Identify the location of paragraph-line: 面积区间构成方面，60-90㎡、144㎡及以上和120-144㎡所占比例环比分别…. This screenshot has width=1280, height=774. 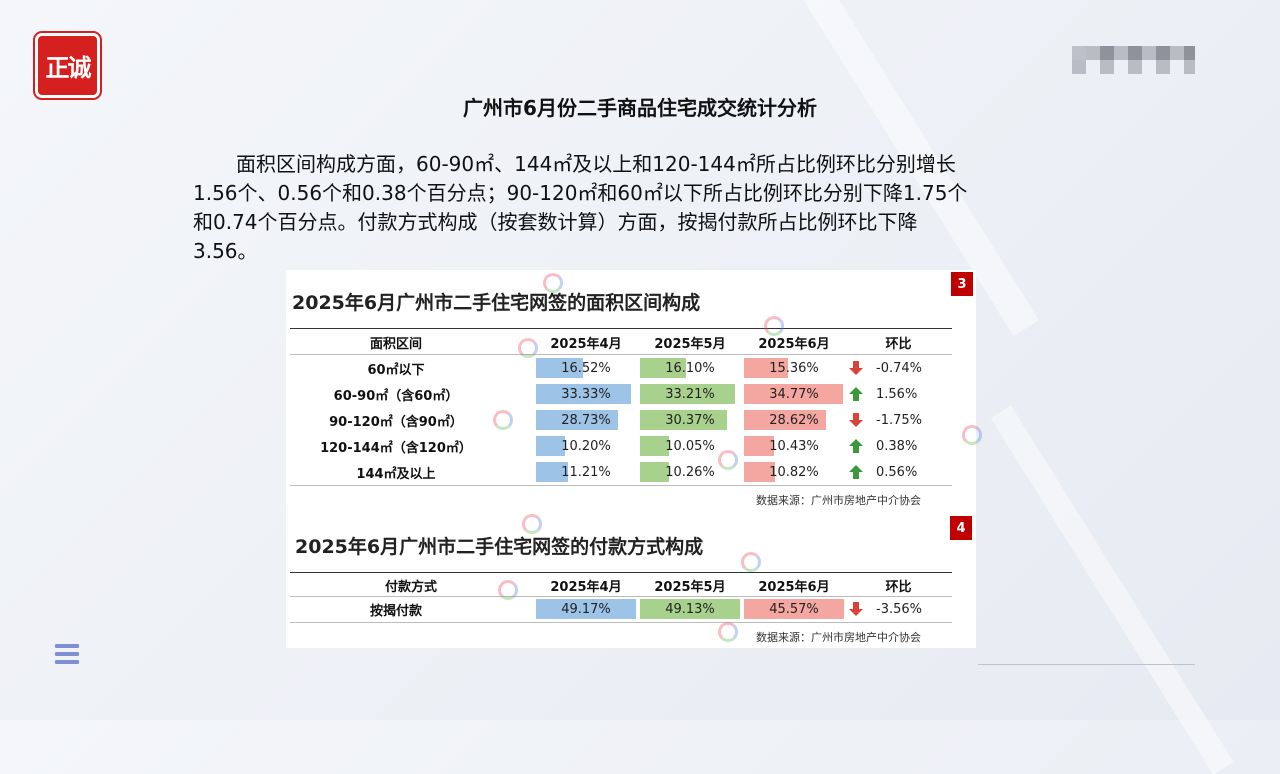
(596, 164).